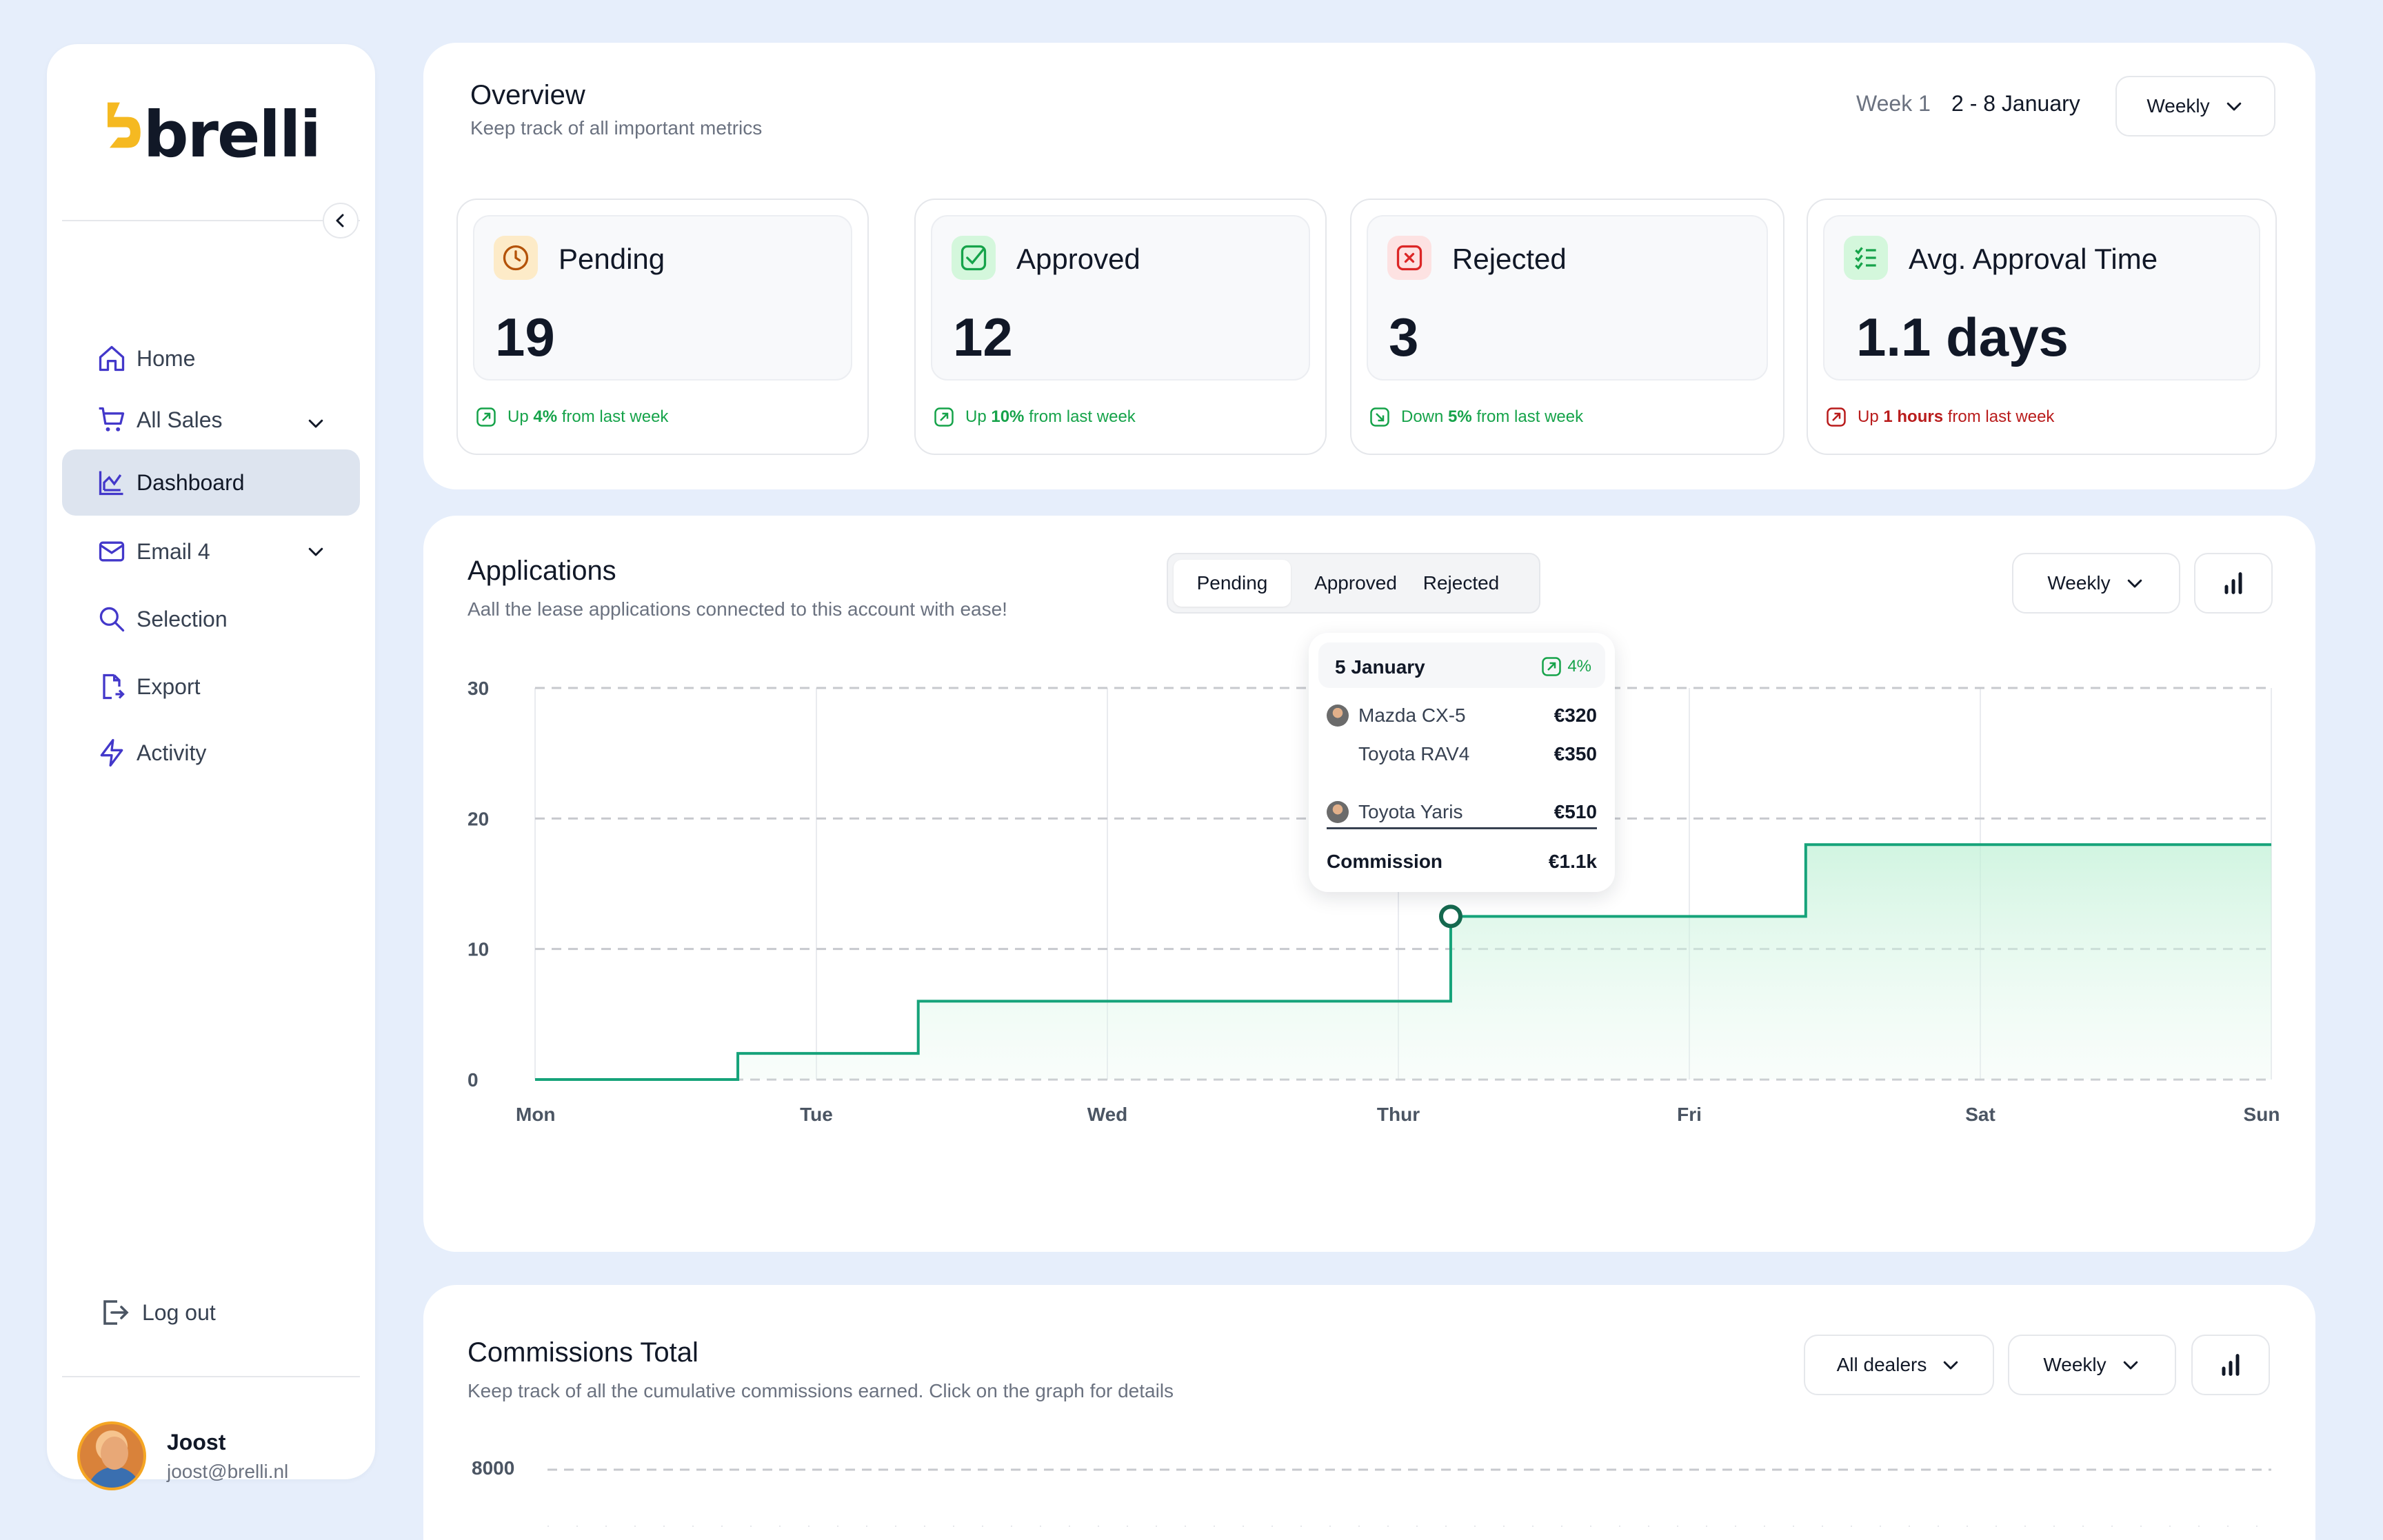  I want to click on sidebar-item-label: Dashboard, so click(191, 482).